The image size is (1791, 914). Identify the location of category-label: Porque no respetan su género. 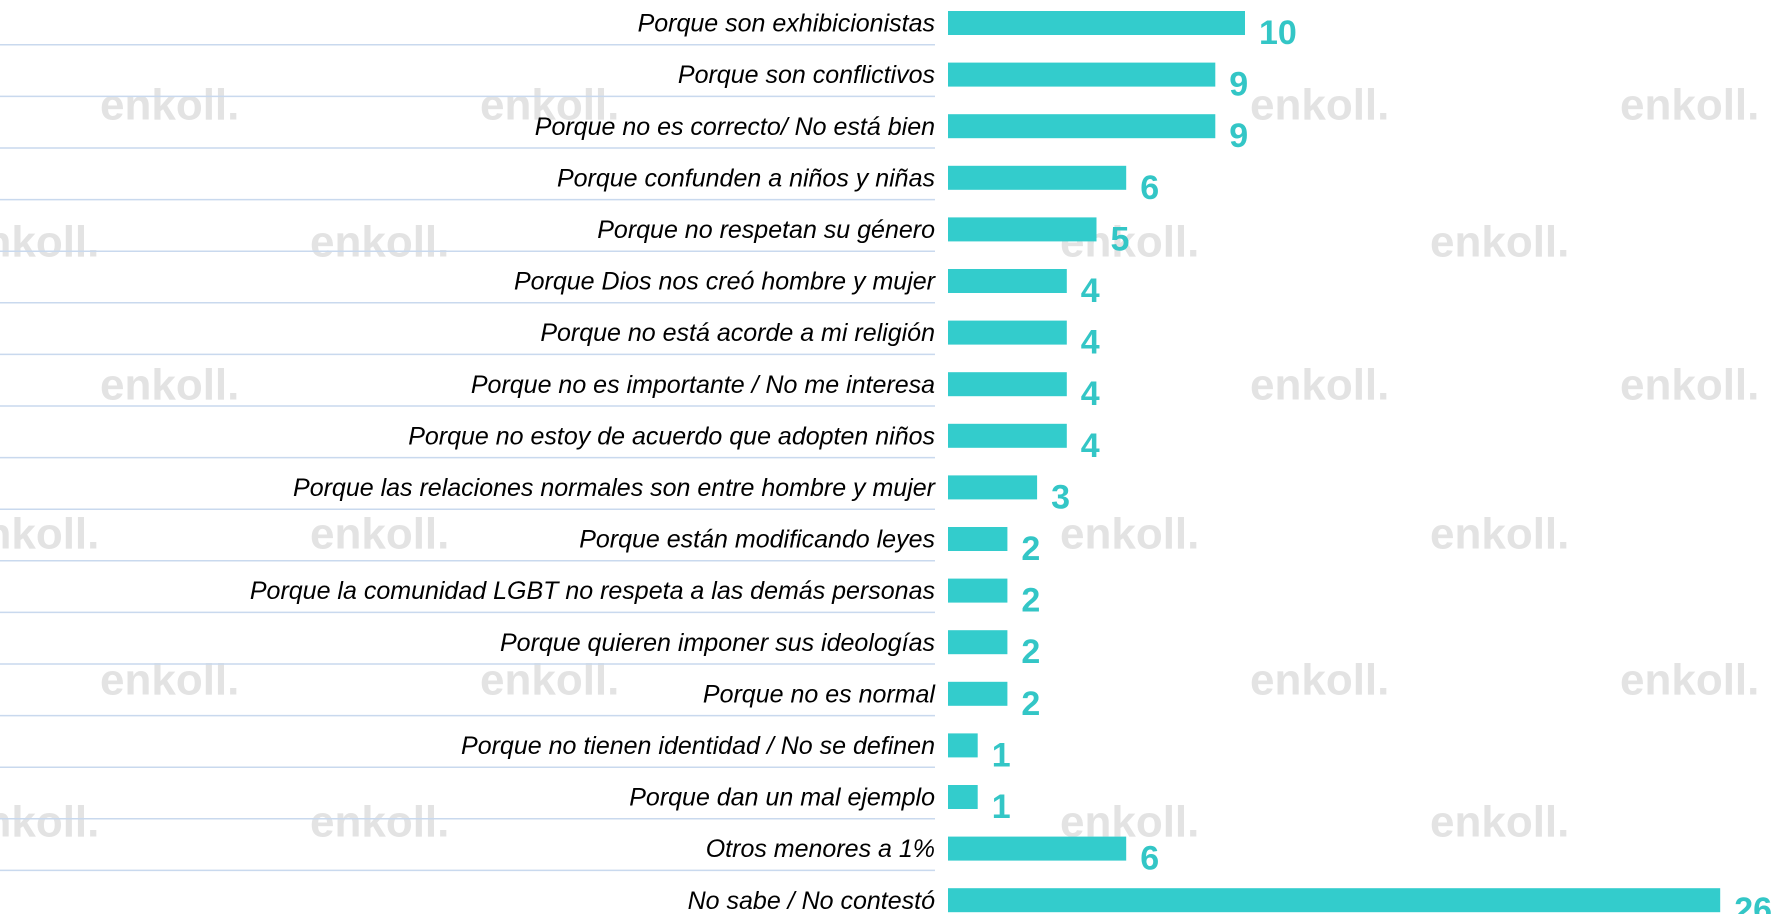
(766, 230).